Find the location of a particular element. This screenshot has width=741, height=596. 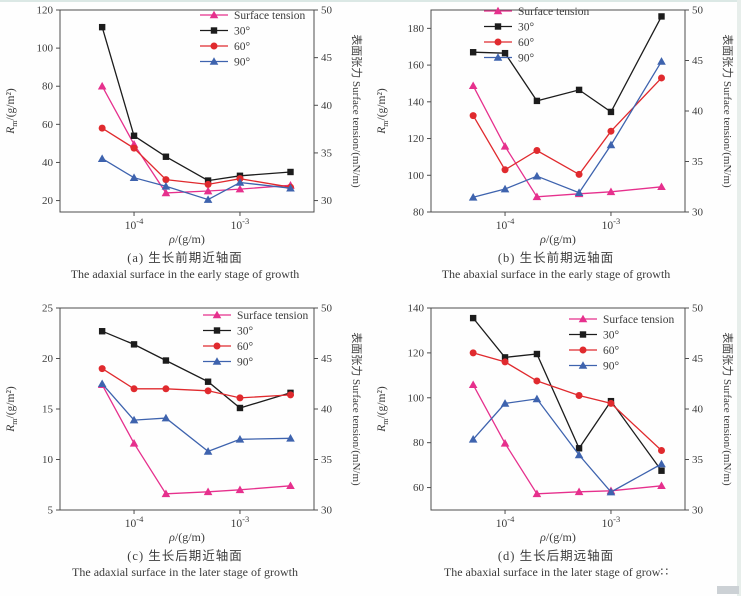

right-axis-title: 表面张力 Surface tension/(mN/m) is located at coordinates (357, 111).